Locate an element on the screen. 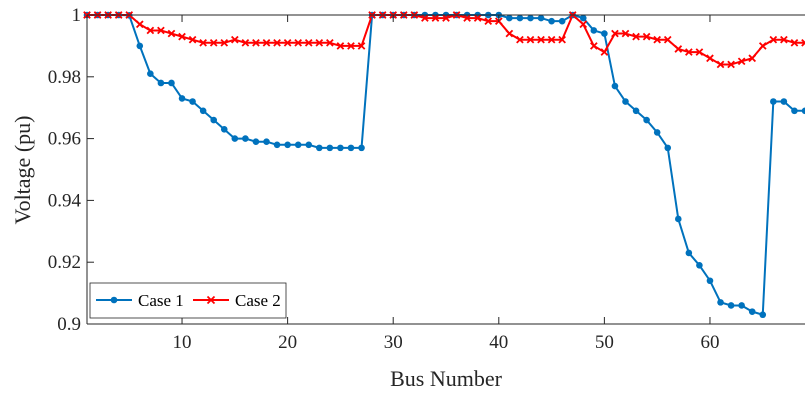 This screenshot has width=805, height=394. y-tick-label: 0.94 is located at coordinates (65, 200).